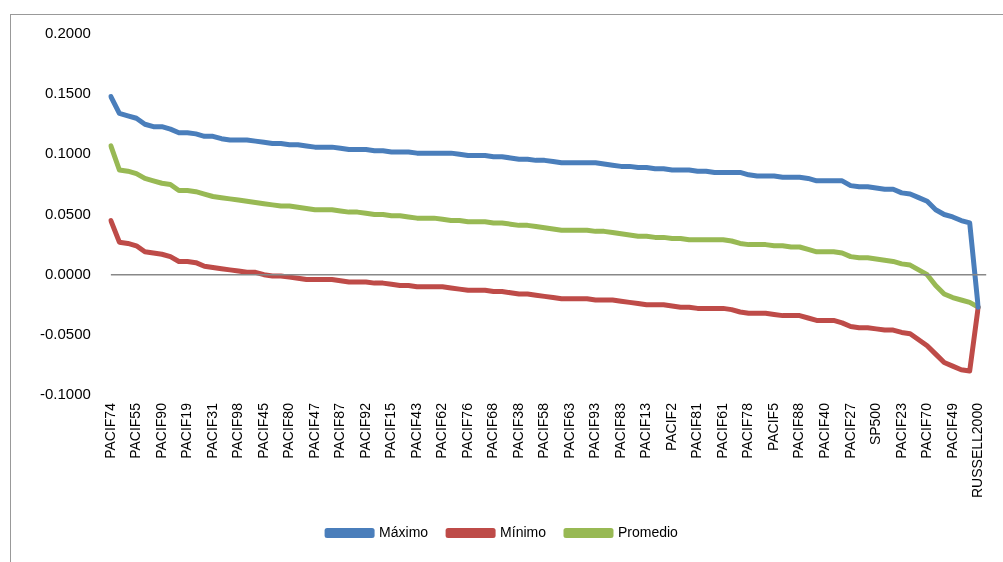  Describe the element at coordinates (645, 430) in the screenshot. I see `x-tick-label: PACIF13` at that location.